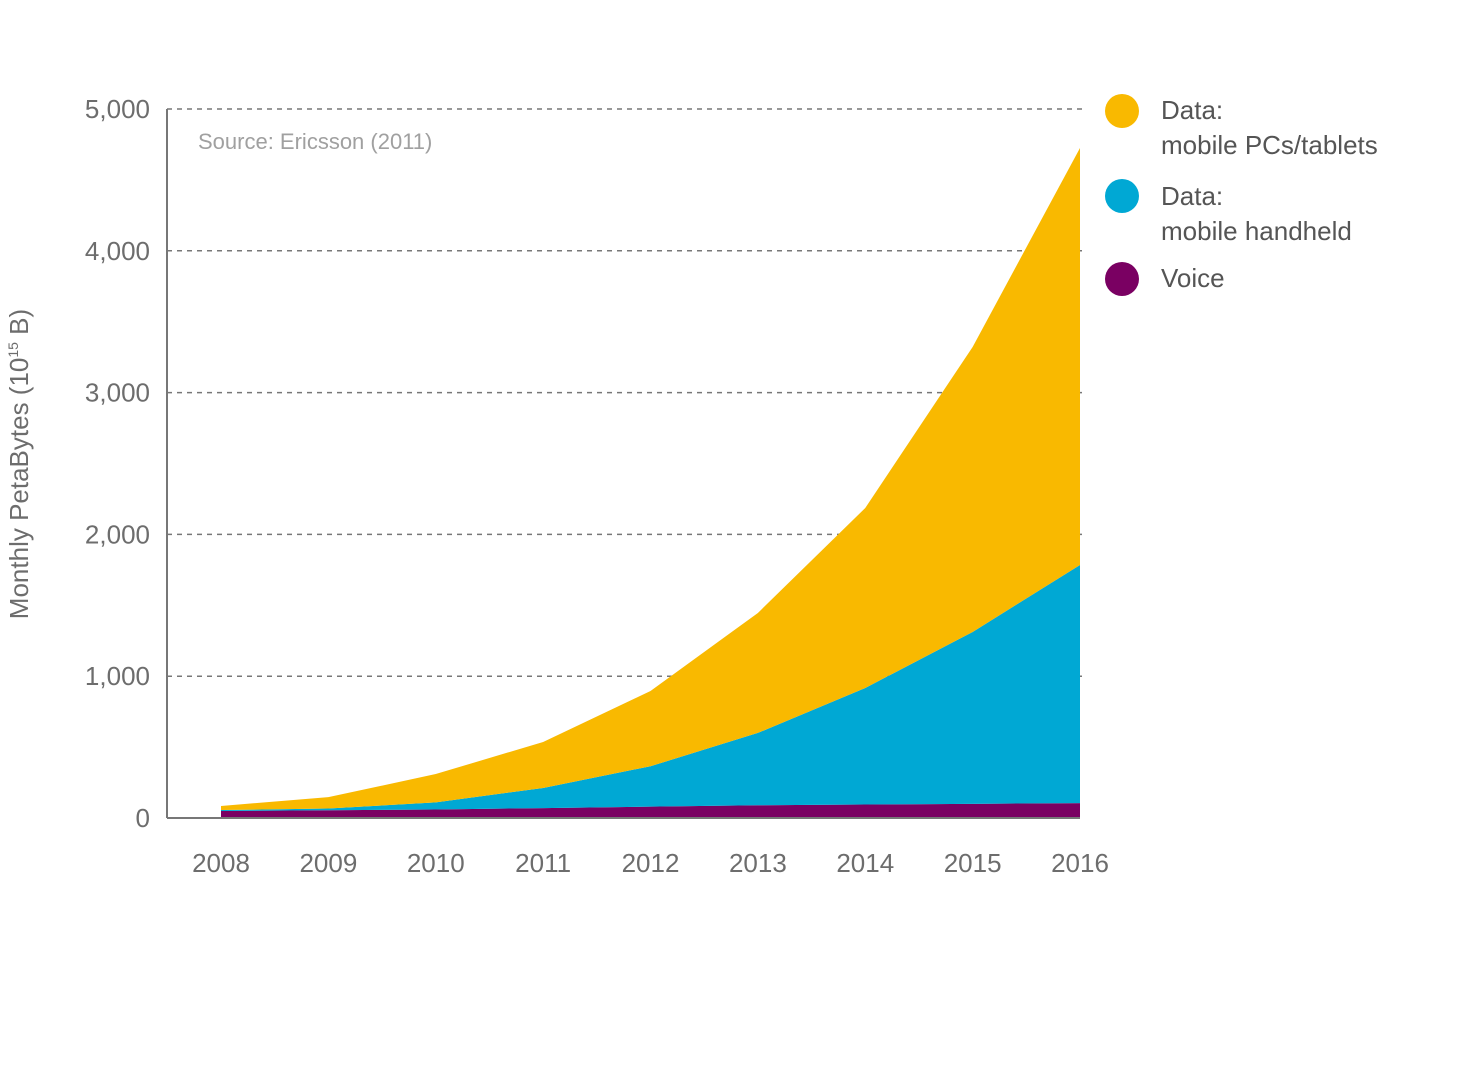  Describe the element at coordinates (117, 393) in the screenshot. I see `y-tick-label: 3,000` at that location.